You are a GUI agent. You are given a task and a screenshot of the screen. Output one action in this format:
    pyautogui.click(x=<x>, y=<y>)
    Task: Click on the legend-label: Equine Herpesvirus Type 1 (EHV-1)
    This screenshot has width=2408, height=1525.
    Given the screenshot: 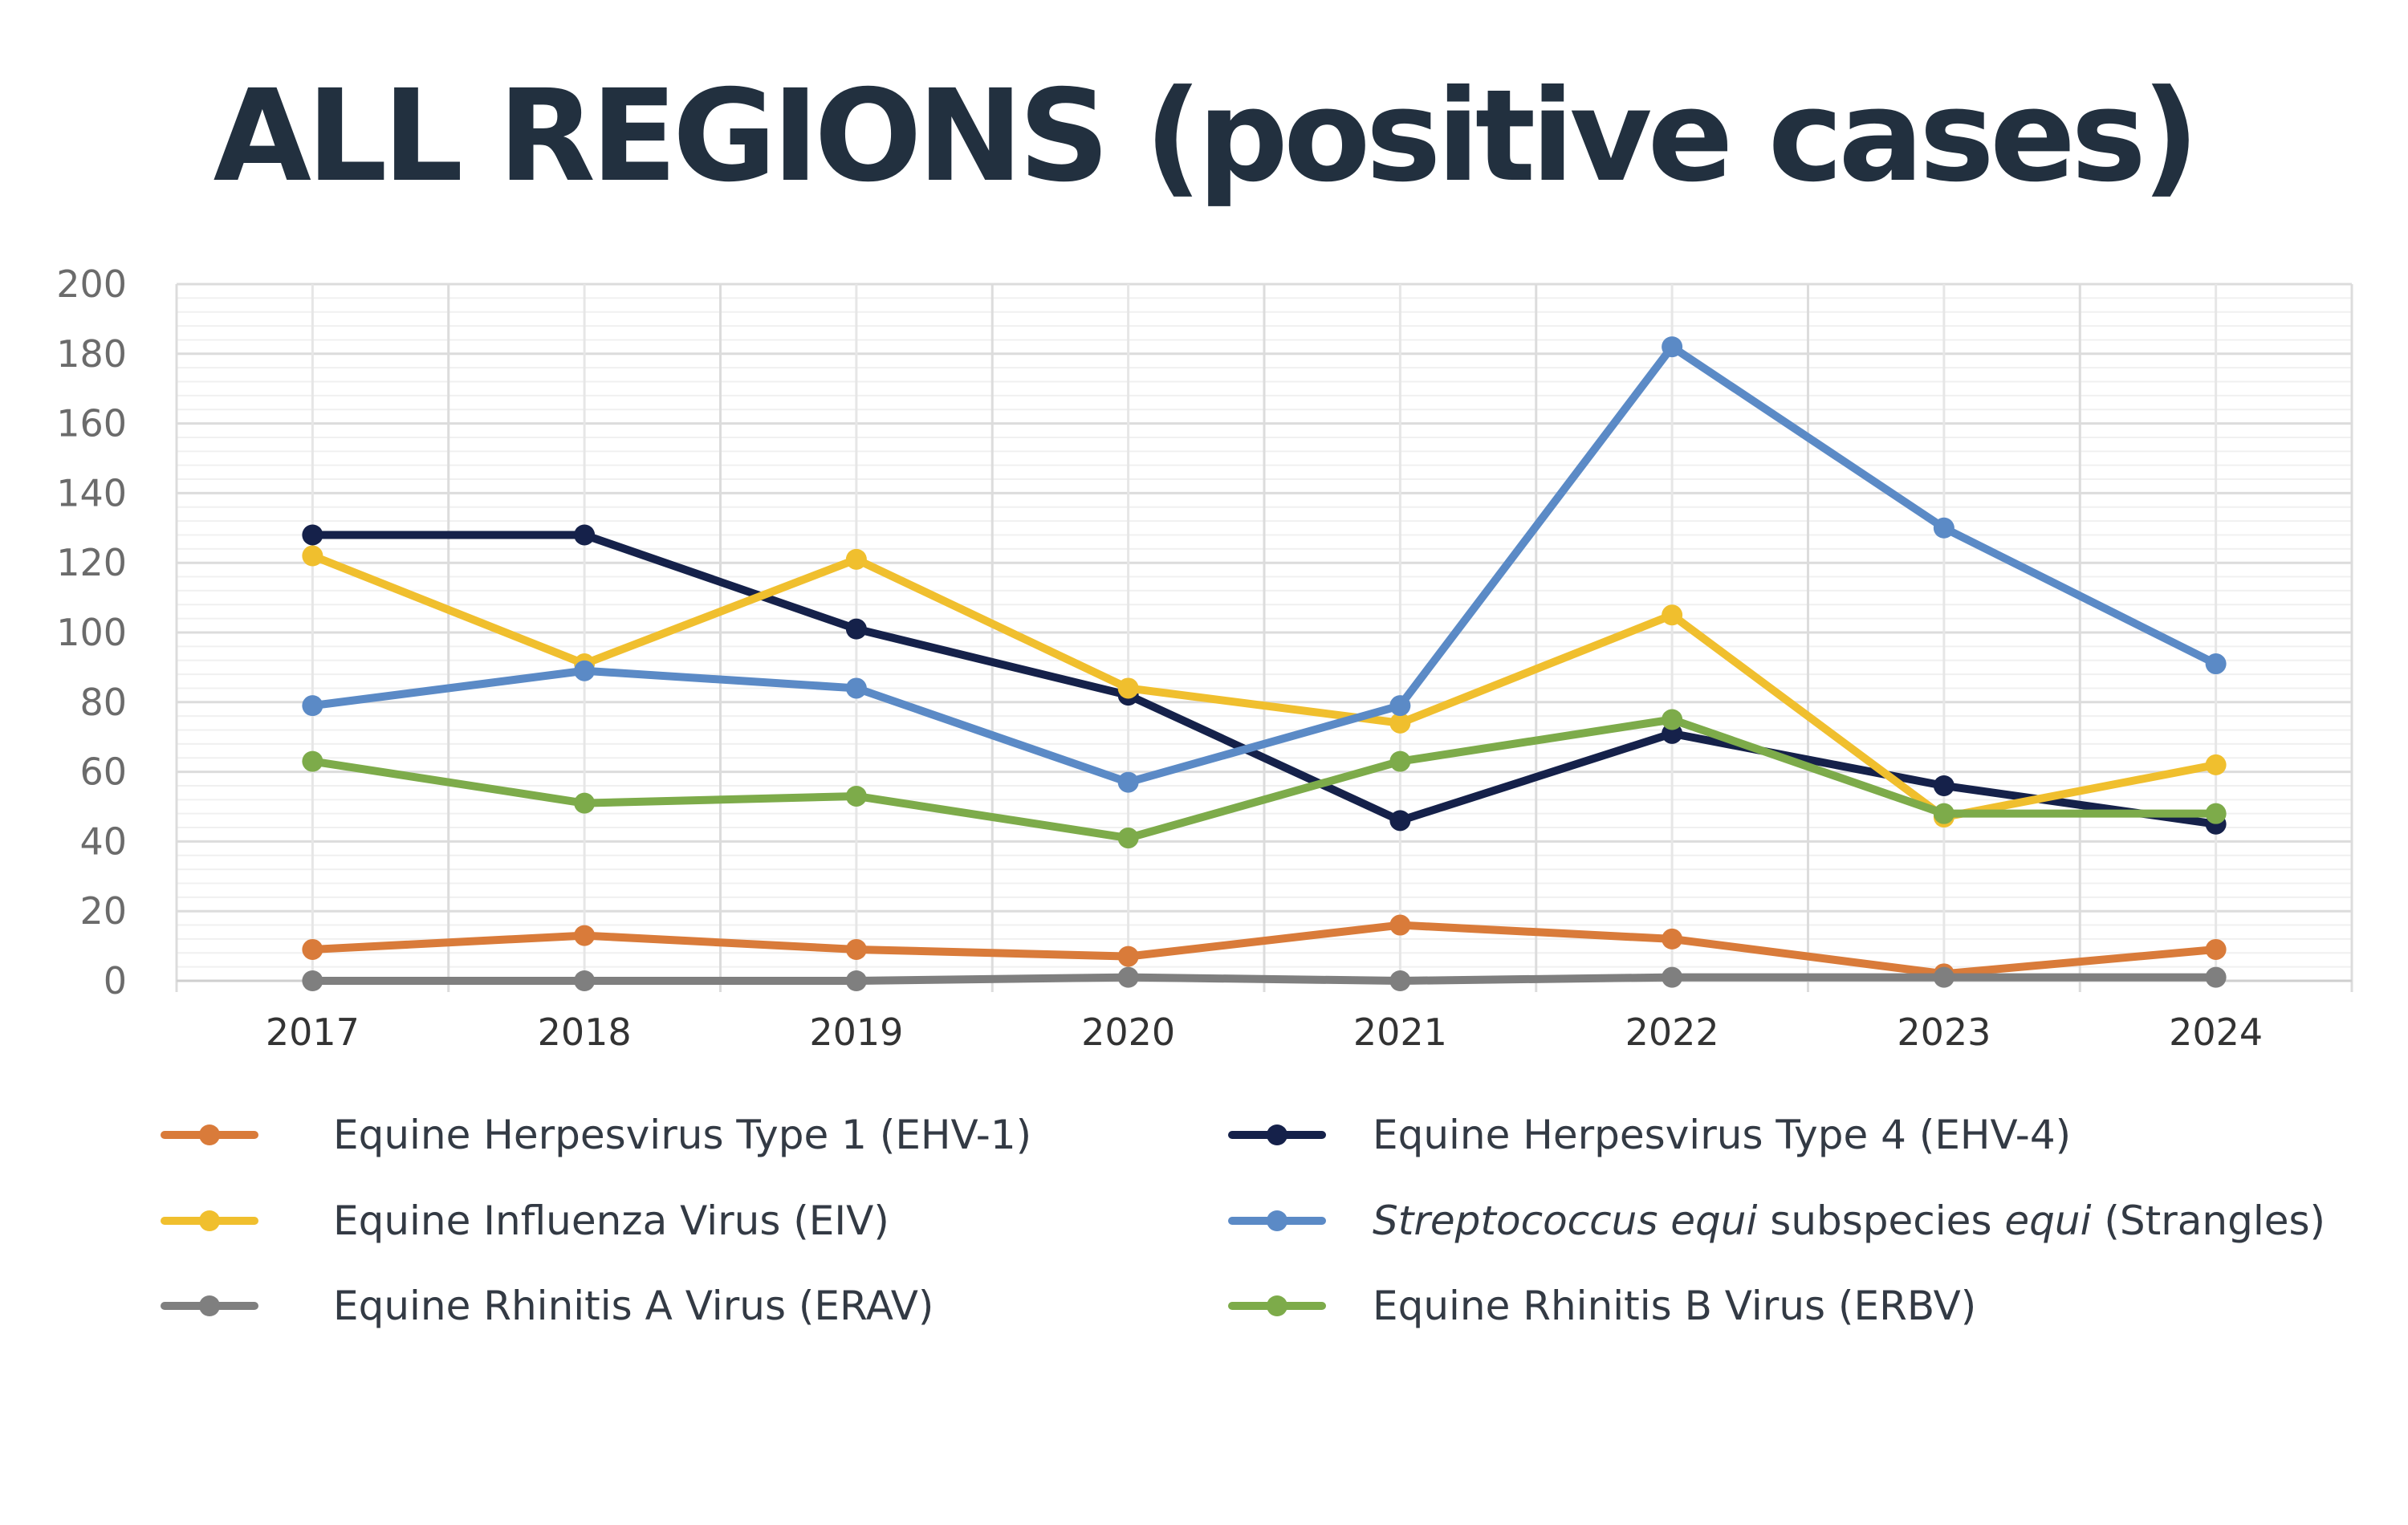 What is the action you would take?
    pyautogui.click(x=682, y=1135)
    